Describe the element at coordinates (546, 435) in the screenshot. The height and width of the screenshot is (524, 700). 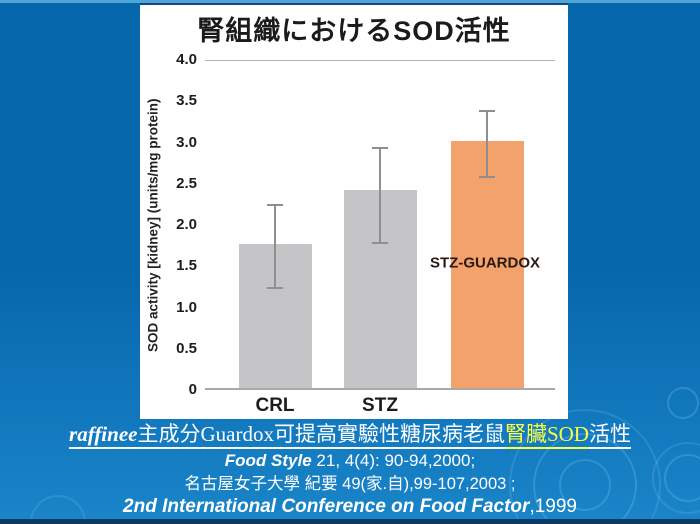
I see `caption-highlight-text: 腎臟SOD` at that location.